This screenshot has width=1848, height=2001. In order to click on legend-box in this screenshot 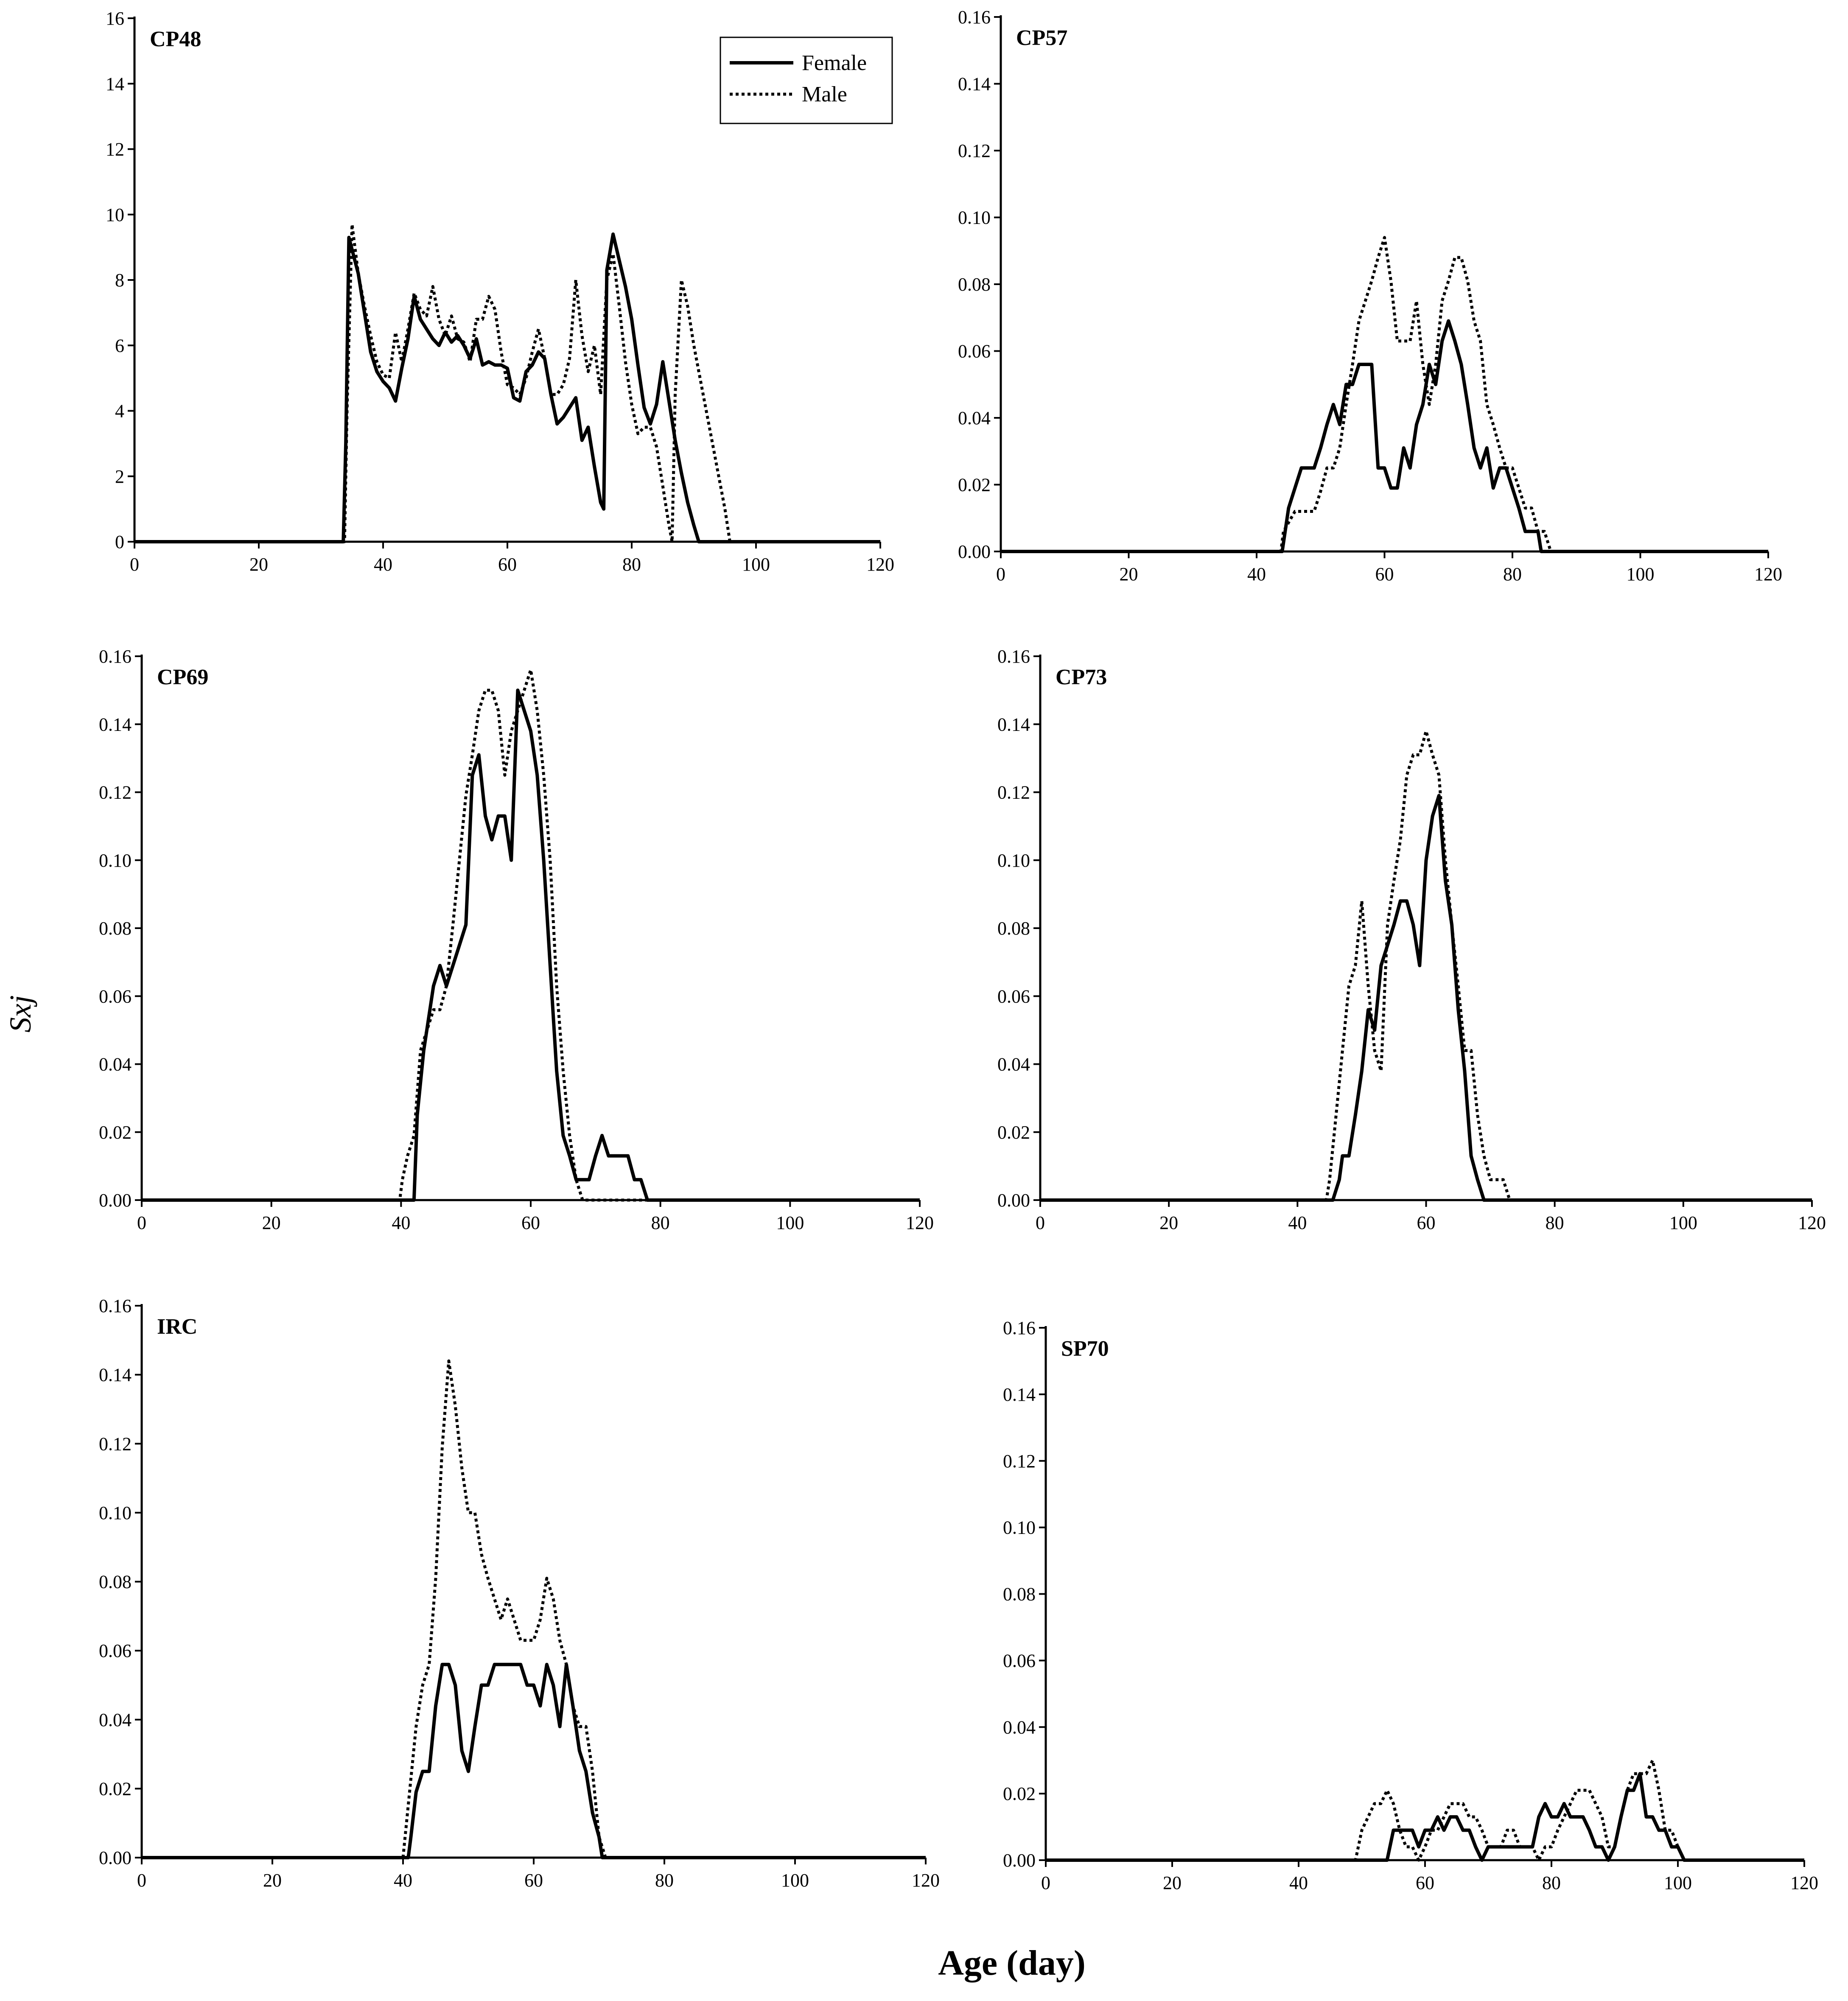, I will do `click(807, 80)`.